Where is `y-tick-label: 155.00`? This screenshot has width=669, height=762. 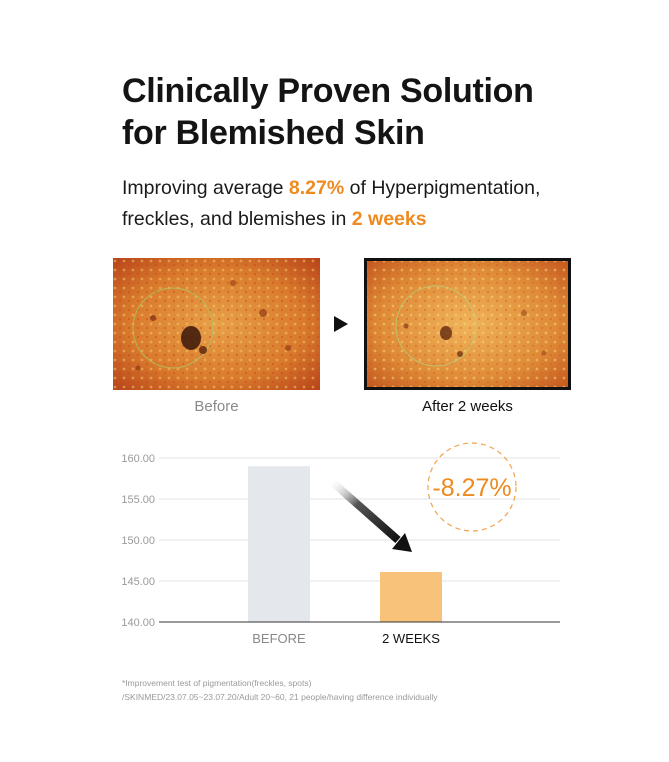
y-tick-label: 155.00 is located at coordinates (138, 500).